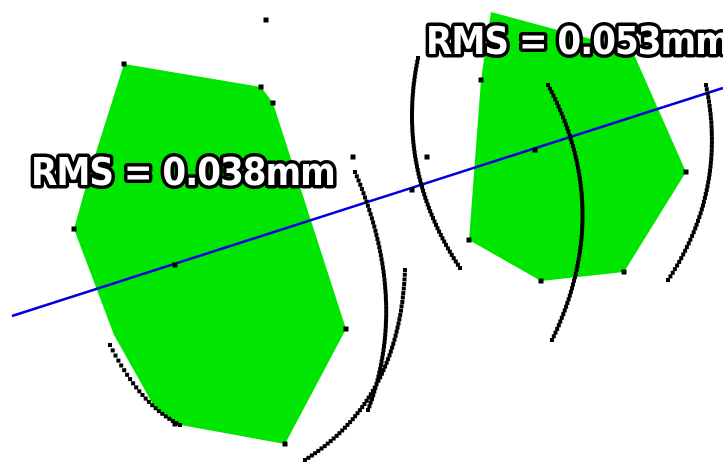  Describe the element at coordinates (436, 163) in the screenshot. I see `arc-middle-left` at that location.